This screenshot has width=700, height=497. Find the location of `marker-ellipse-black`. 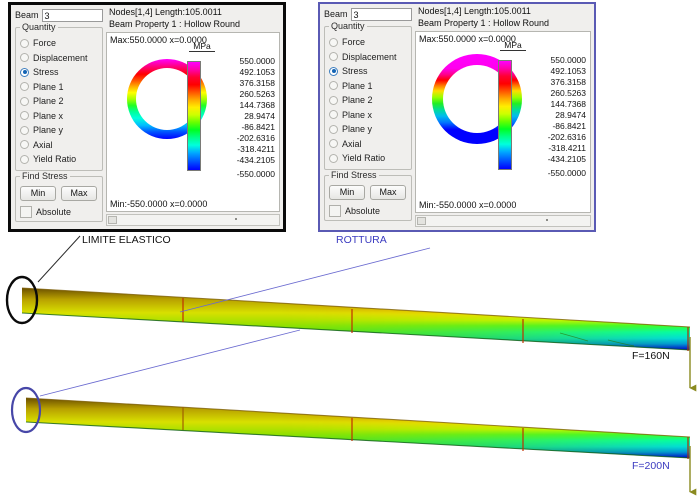

marker-ellipse-black is located at coordinates (22, 300).